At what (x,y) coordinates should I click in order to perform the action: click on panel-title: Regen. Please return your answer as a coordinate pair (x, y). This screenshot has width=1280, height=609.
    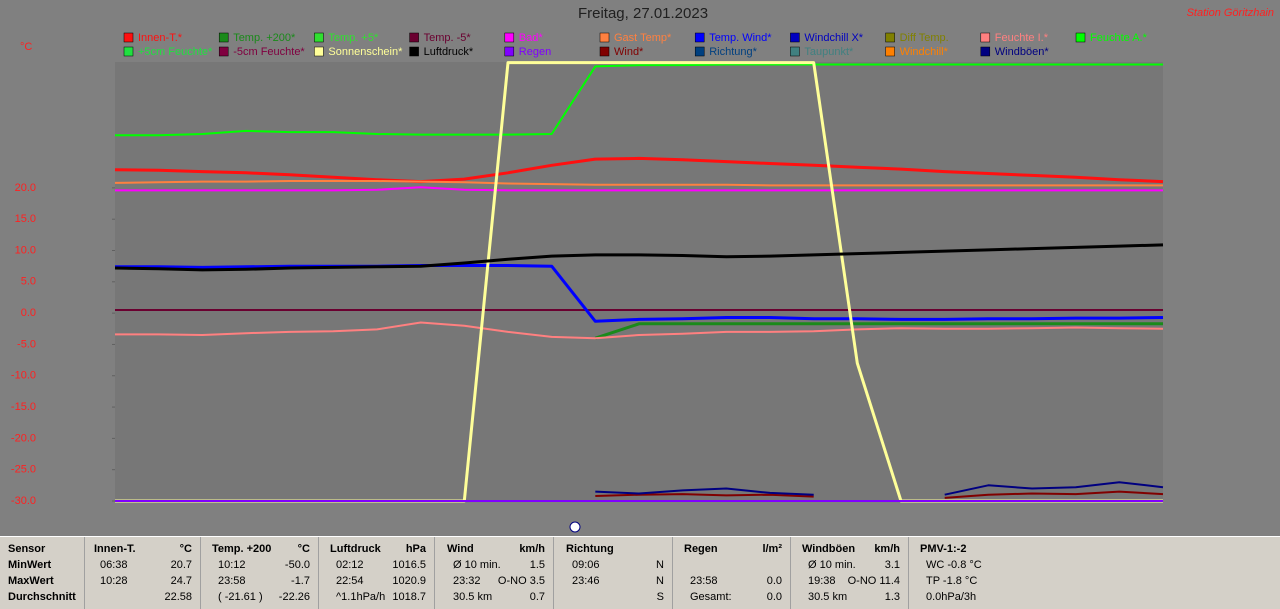
    Looking at the image, I should click on (701, 549).